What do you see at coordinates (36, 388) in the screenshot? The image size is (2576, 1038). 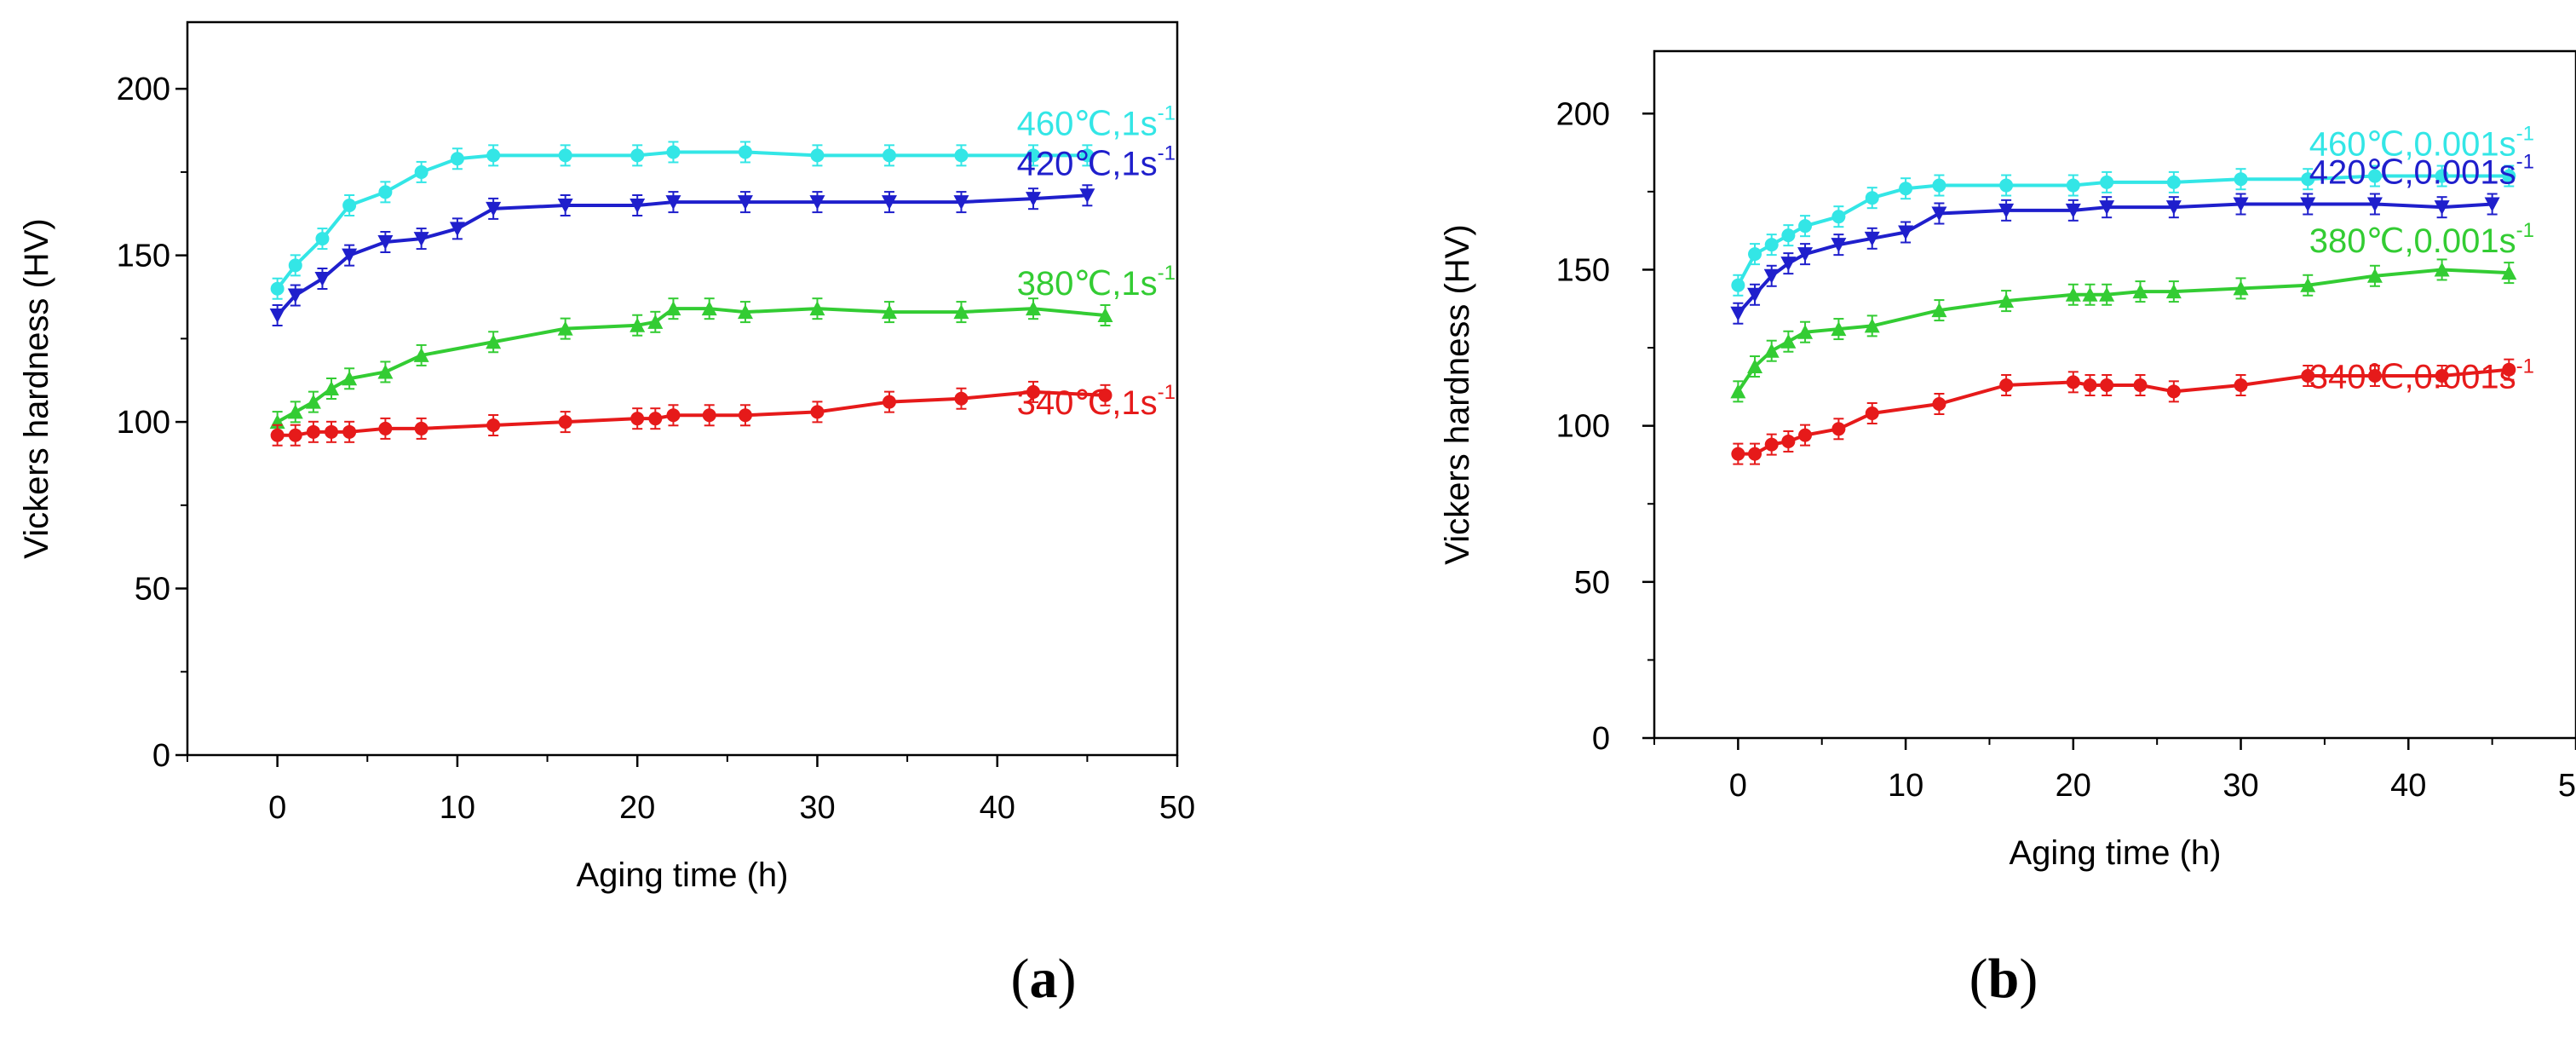 I see `y-axis-title: Vickers hardness (HV)` at bounding box center [36, 388].